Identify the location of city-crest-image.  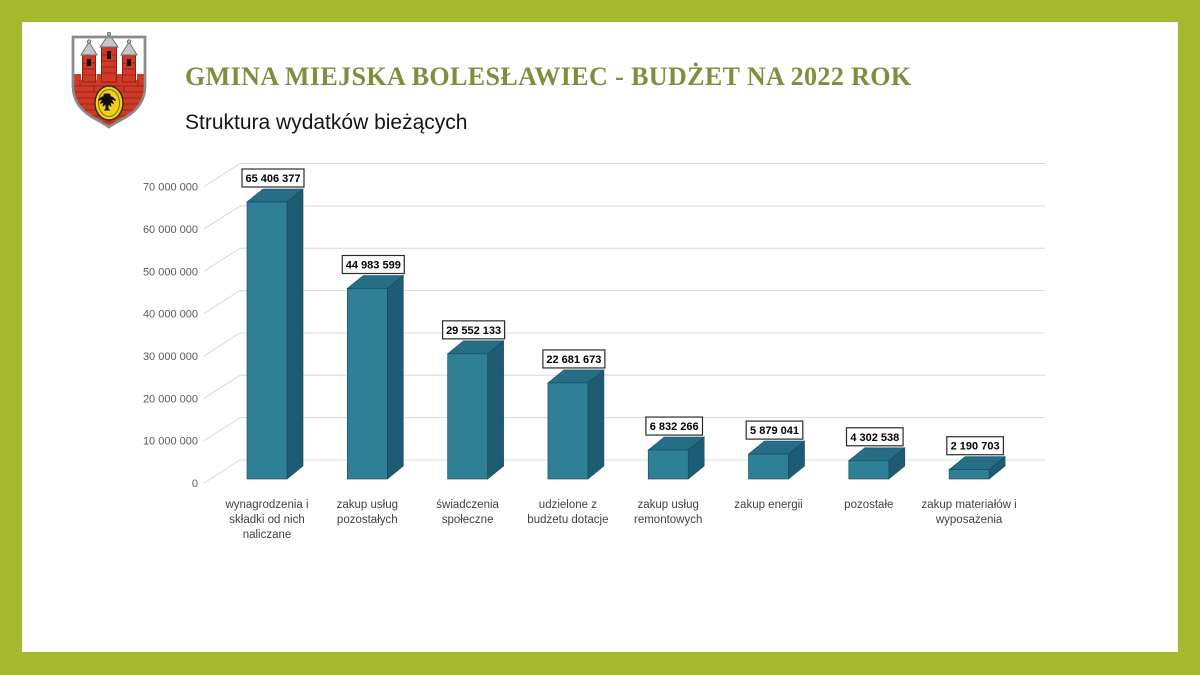
(109, 80).